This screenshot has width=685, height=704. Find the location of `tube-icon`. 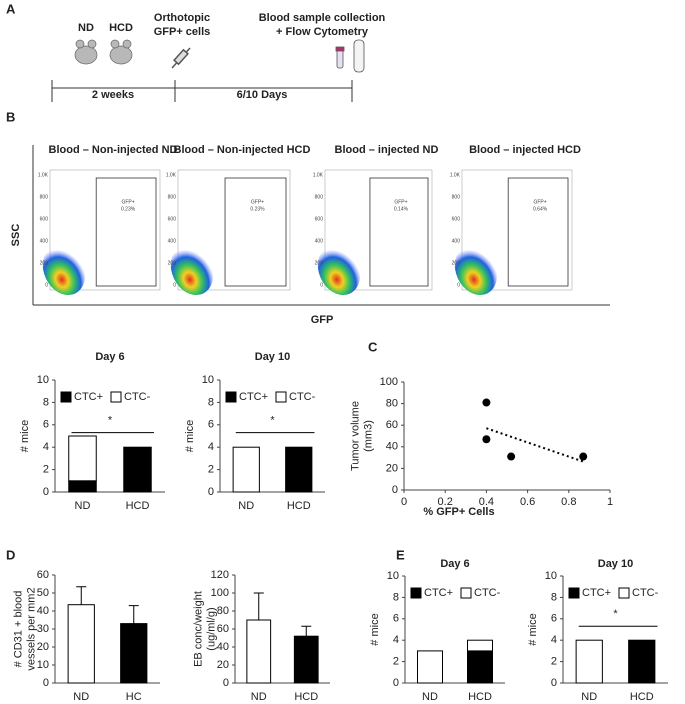

tube-icon is located at coordinates (350, 56).